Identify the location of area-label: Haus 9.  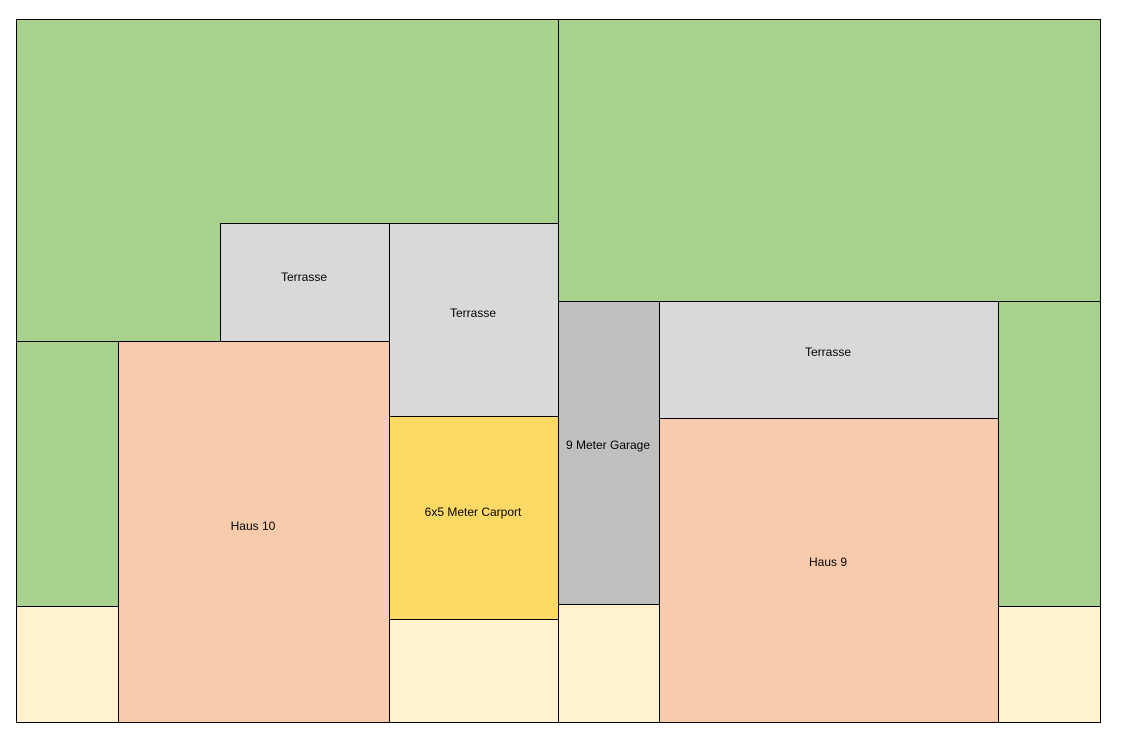
(828, 562).